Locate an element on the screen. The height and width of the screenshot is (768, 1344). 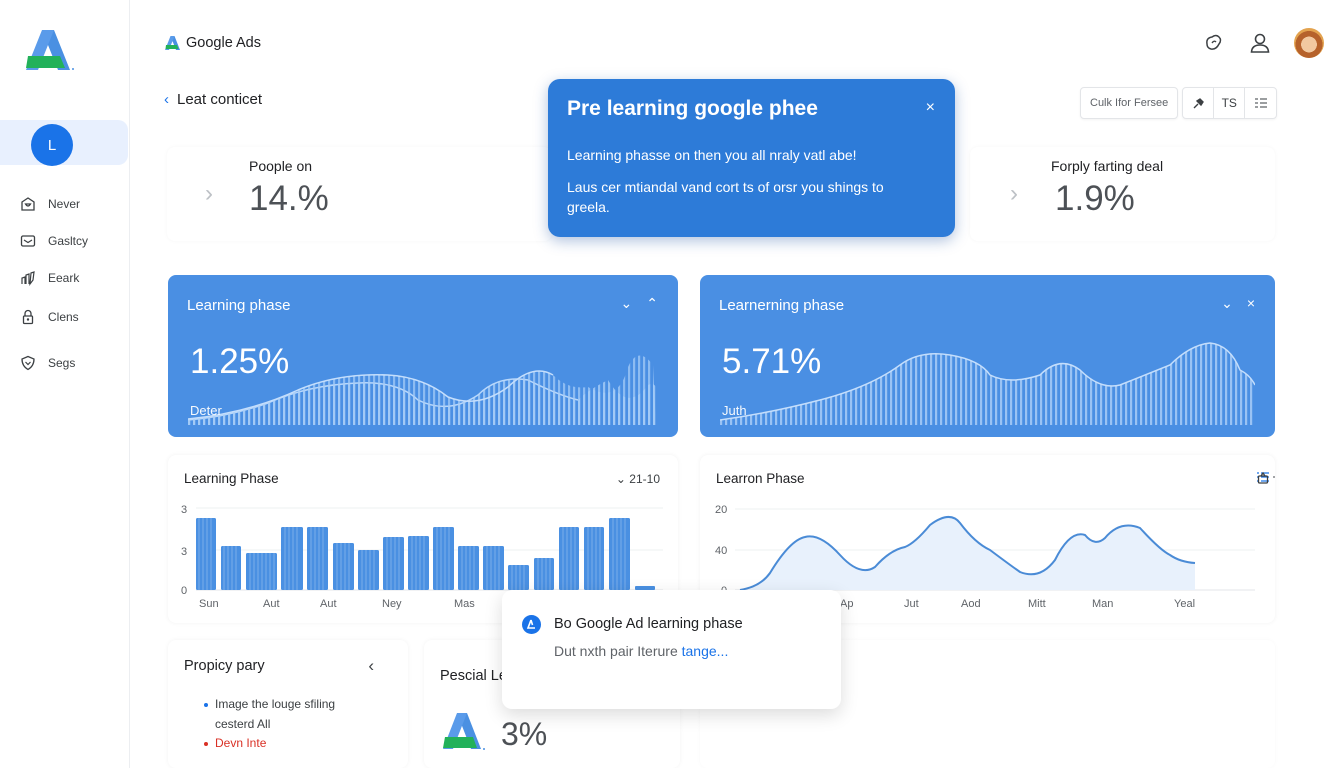
card-sub-label: Juth is located at coordinates (734, 410).